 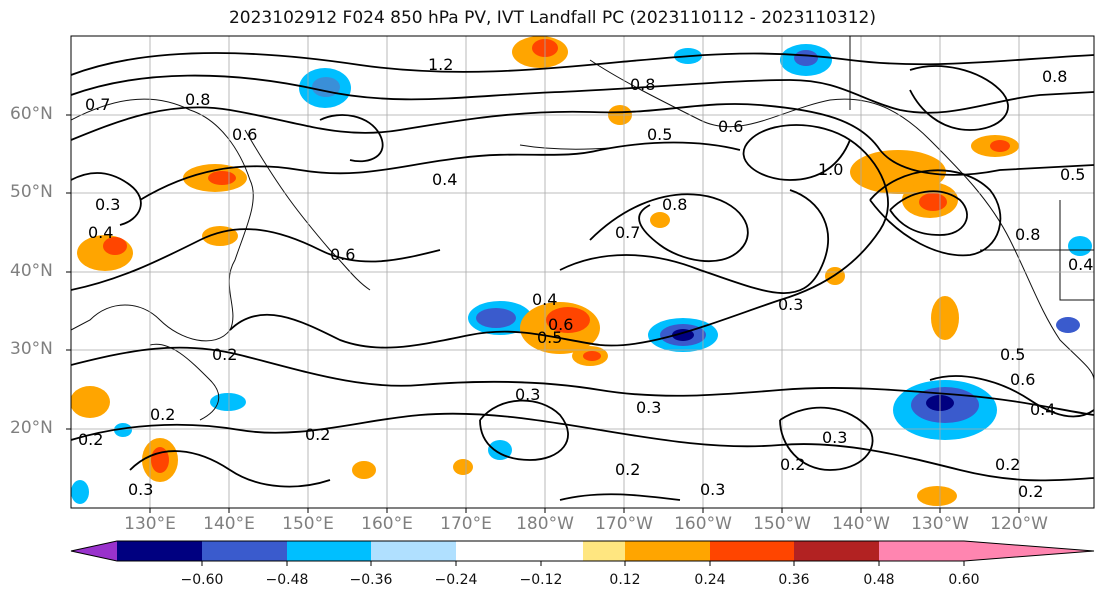 I want to click on colorbar-extend-high, so click(x=1029, y=551).